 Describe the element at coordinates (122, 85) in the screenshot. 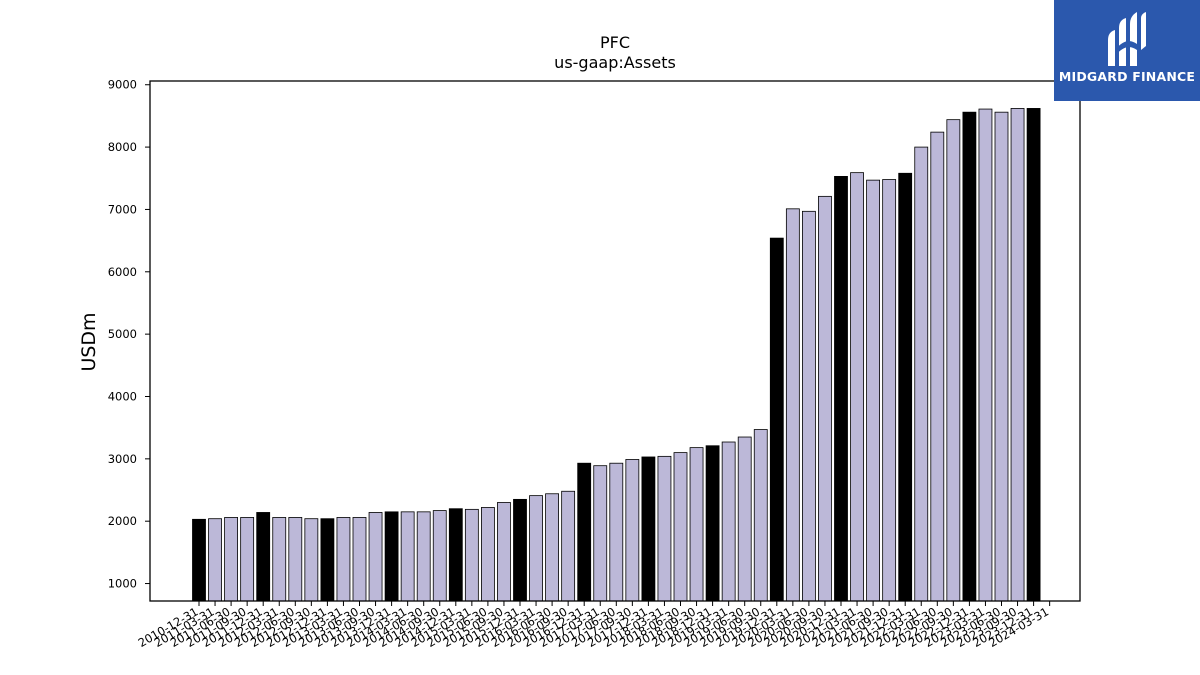

I see `y-tick-label: 9000` at that location.